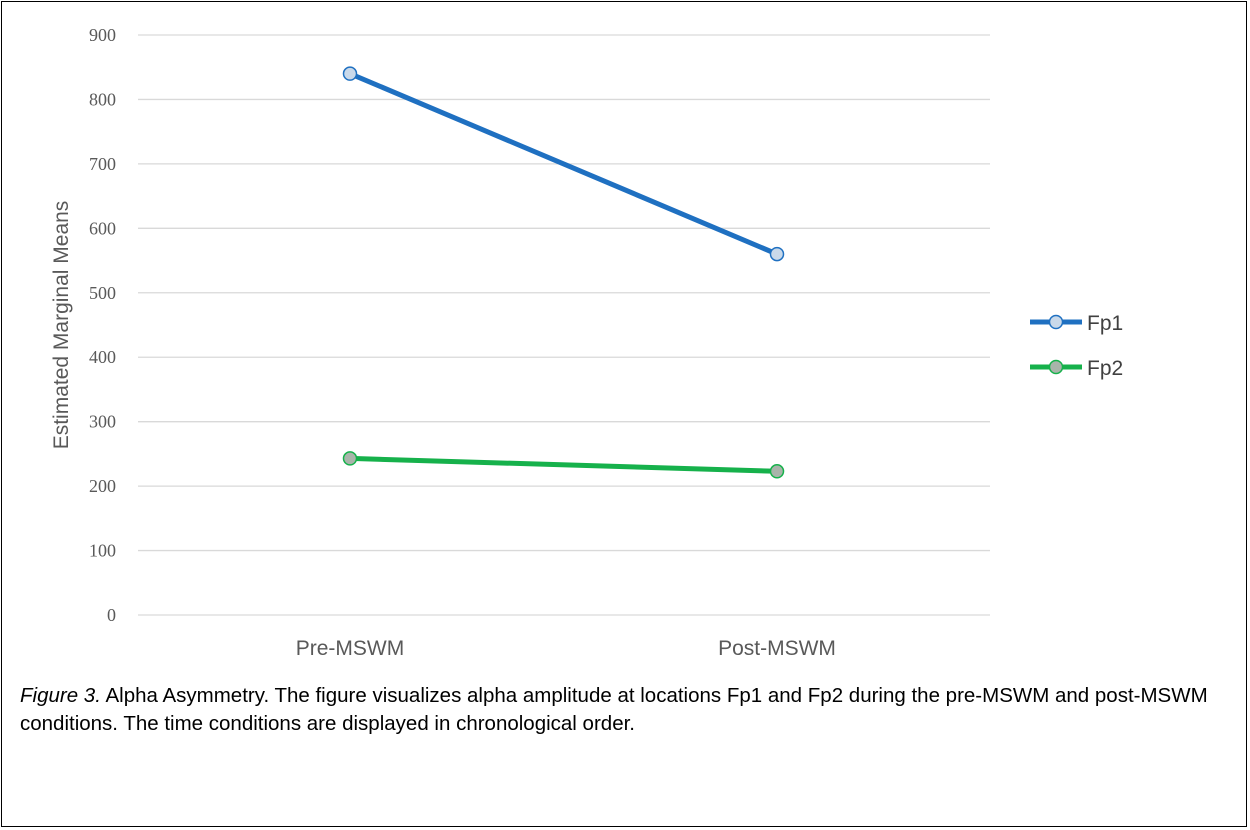 This screenshot has width=1250, height=830. I want to click on series-fp1, so click(563, 164).